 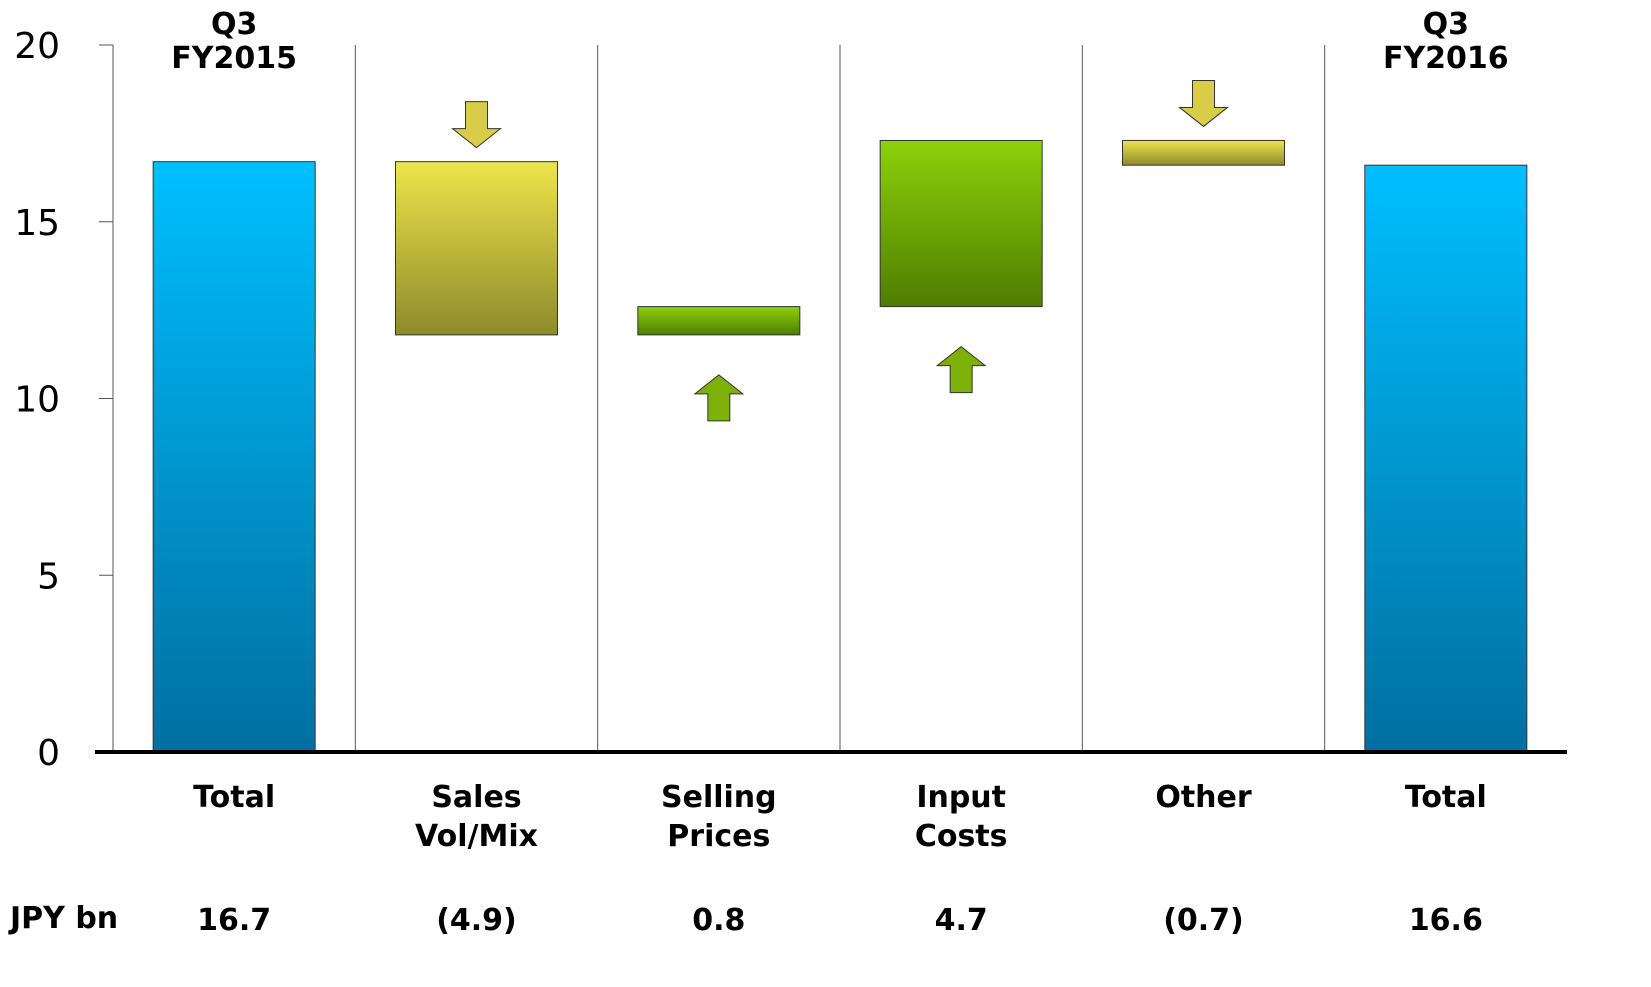 I want to click on value-label: 4.7, so click(x=961, y=920).